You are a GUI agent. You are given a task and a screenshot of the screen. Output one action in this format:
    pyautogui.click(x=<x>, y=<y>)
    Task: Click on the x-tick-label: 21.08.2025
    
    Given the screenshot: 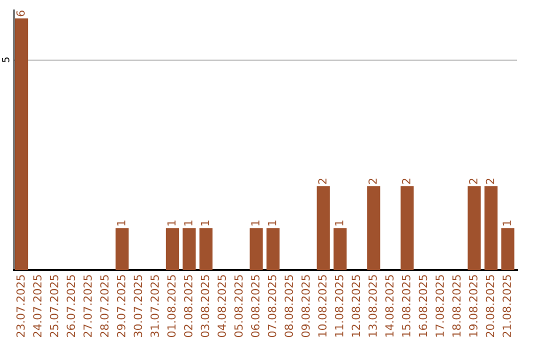 What is the action you would take?
    pyautogui.click(x=506, y=306)
    